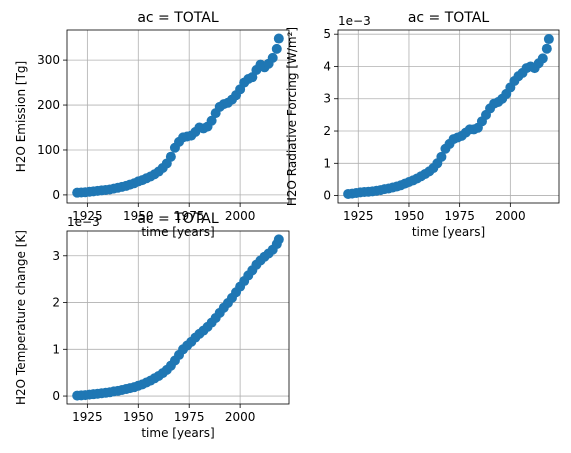 The height and width of the screenshot is (453, 571). I want to click on y-tick-label: 4, so click(327, 66).